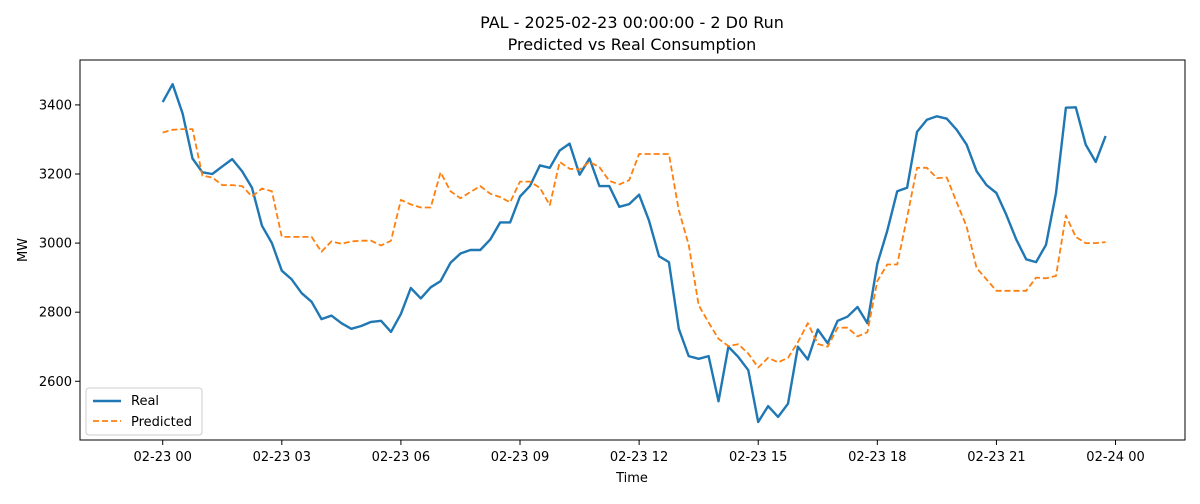 Image resolution: width=1200 pixels, height=504 pixels. What do you see at coordinates (520, 457) in the screenshot?
I see `x-tick-label: 02-23 09` at bounding box center [520, 457].